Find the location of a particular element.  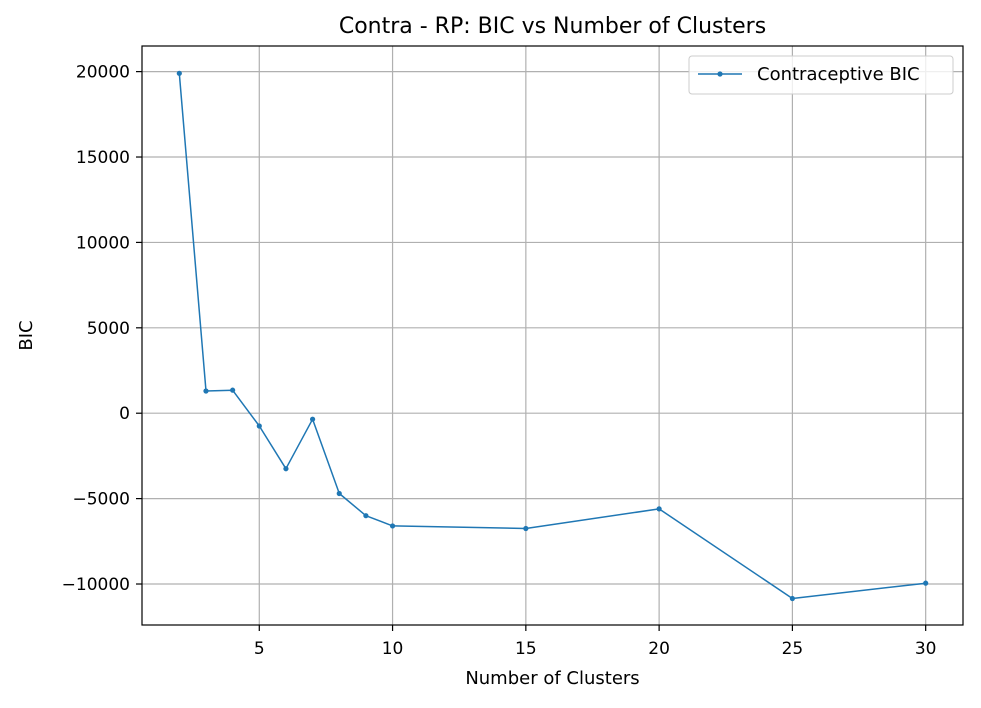

y-tick-label: 15000 is located at coordinates (103, 158).